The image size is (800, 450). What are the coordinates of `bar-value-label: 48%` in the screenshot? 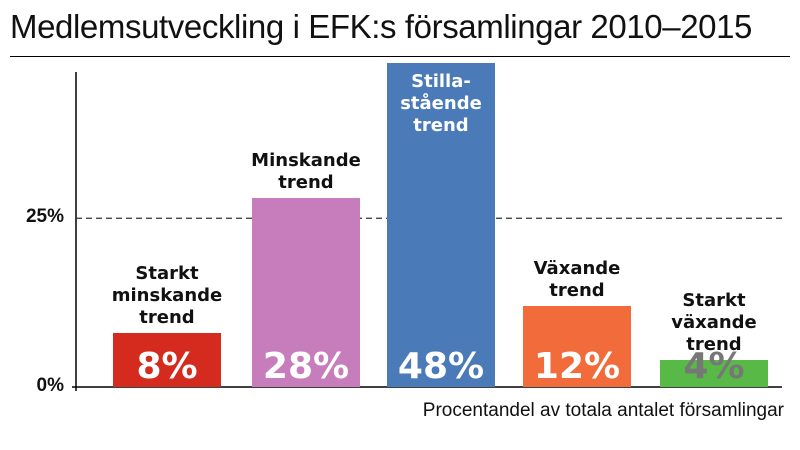 It's located at (441, 366).